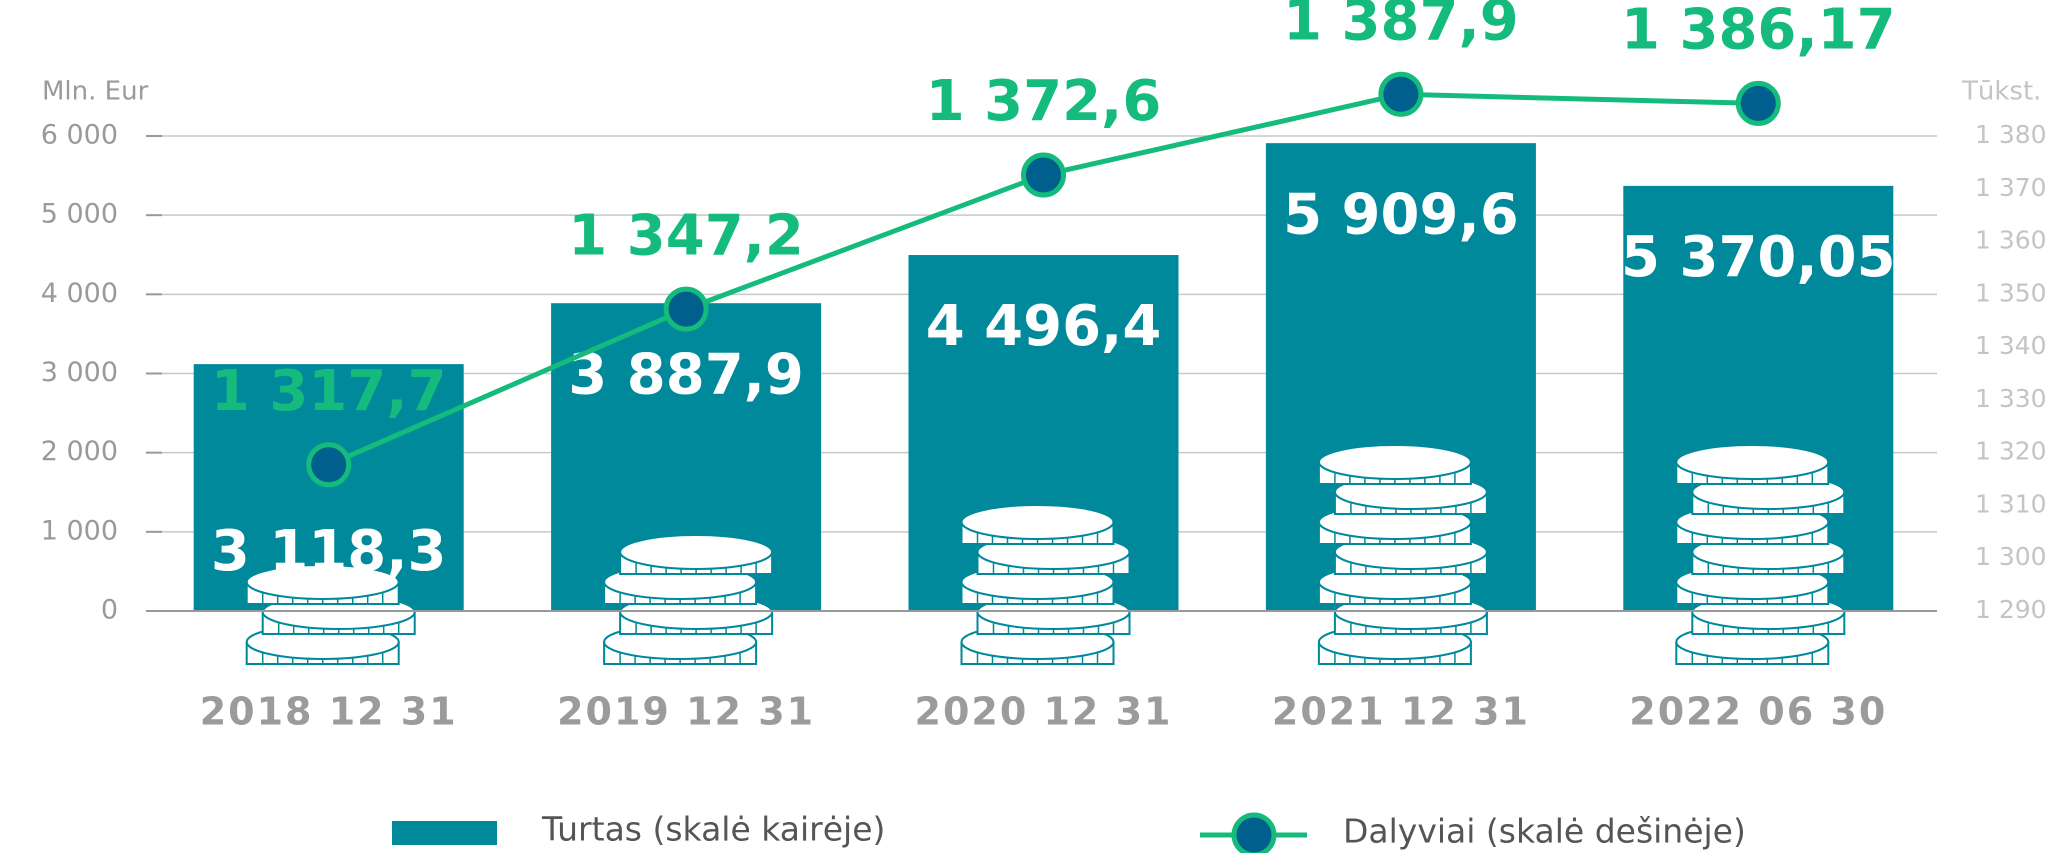 Image resolution: width=2049 pixels, height=853 pixels. What do you see at coordinates (1758, 257) in the screenshot?
I see `bar-value-label: 5 370,05` at bounding box center [1758, 257].